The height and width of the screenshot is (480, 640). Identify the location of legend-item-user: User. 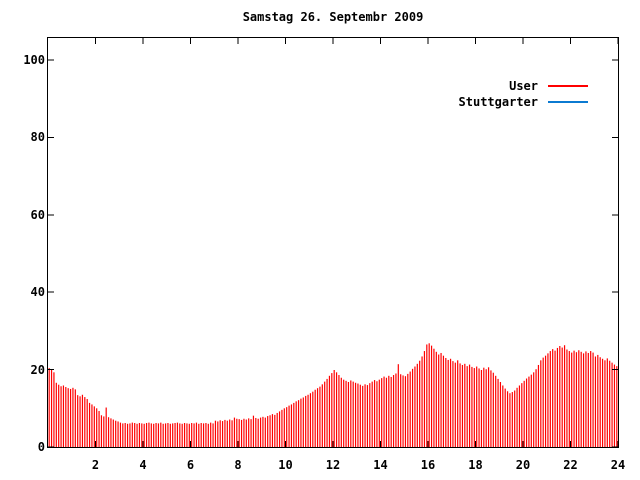
(523, 86).